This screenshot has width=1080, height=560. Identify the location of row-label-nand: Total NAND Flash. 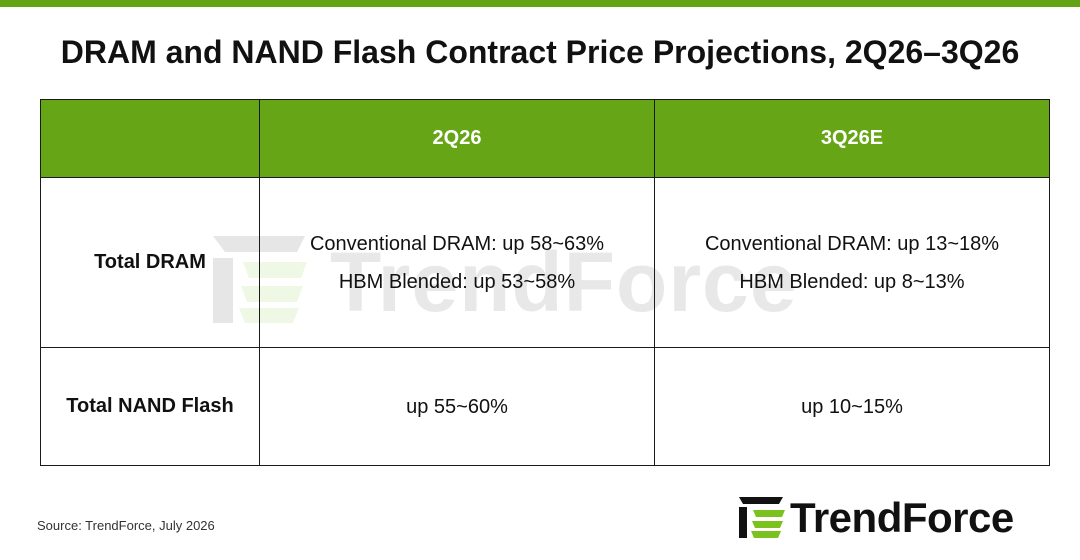
(150, 406).